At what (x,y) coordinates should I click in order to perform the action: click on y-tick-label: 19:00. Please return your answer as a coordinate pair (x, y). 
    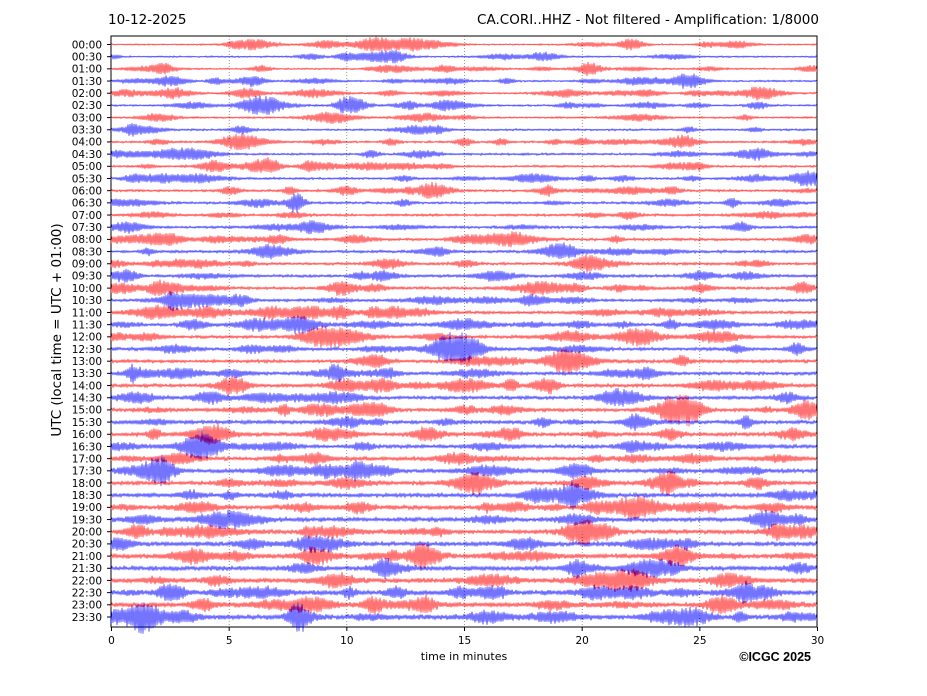
    Looking at the image, I should click on (87, 508).